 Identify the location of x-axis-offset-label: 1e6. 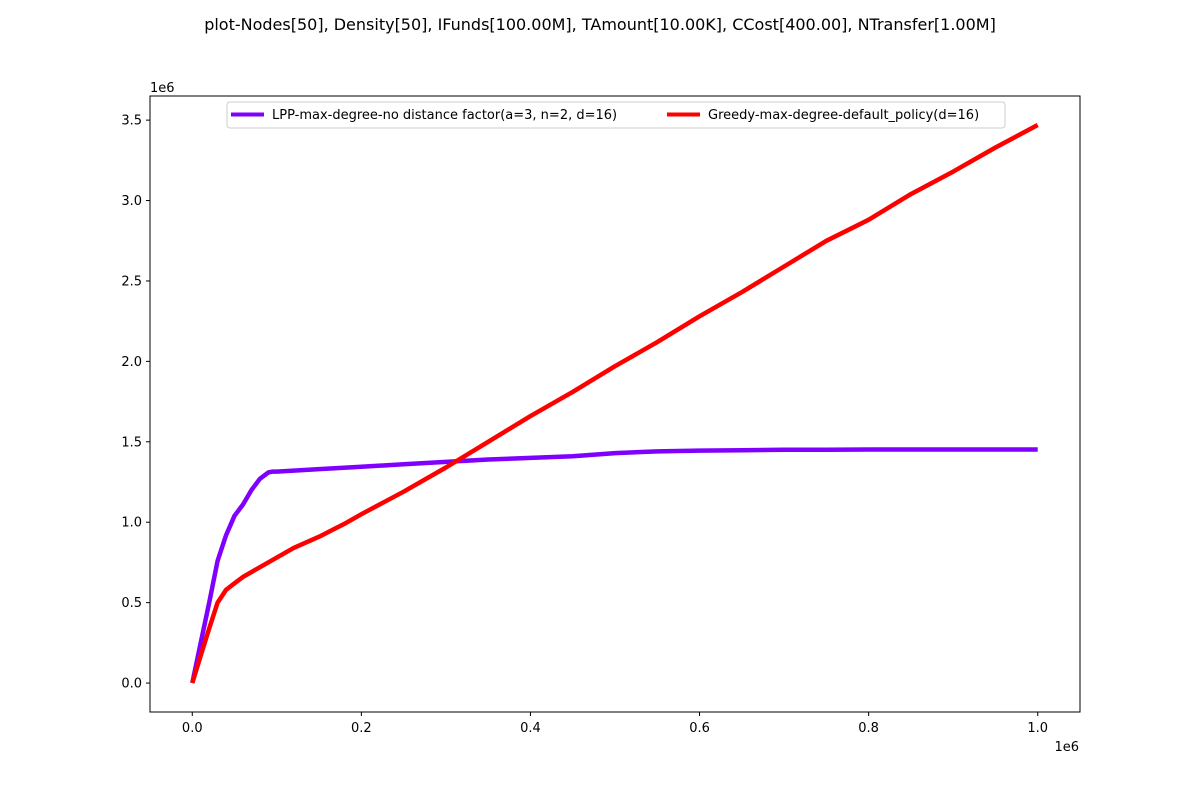
(1066, 747).